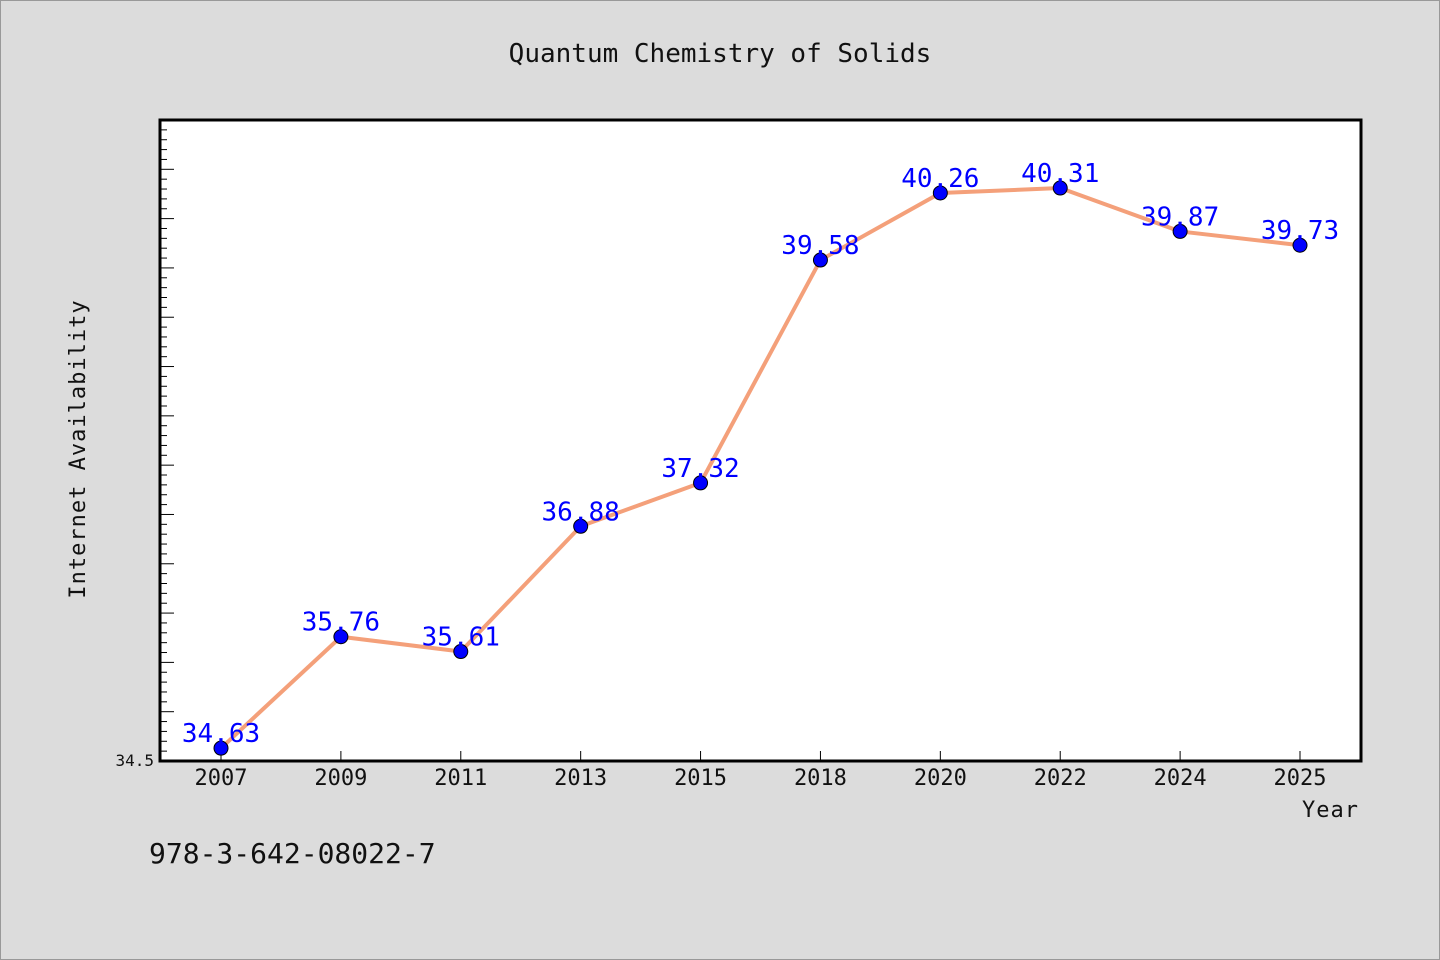 Image resolution: width=1440 pixels, height=960 pixels. I want to click on x-tick-label: 2013, so click(580, 778).